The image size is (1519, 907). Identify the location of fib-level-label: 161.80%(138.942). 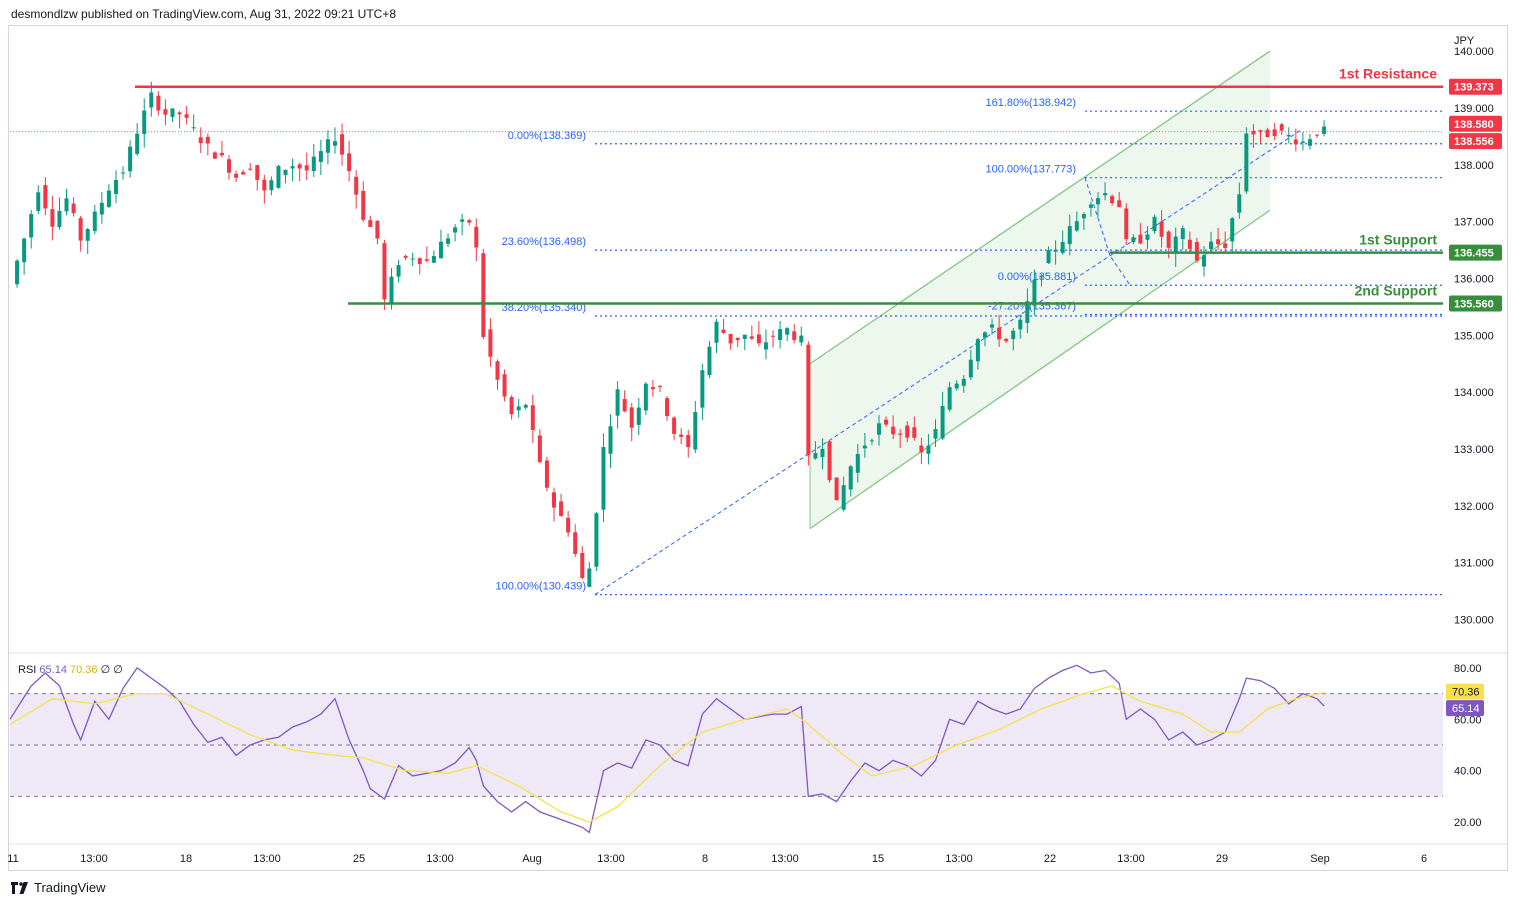
(1030, 103).